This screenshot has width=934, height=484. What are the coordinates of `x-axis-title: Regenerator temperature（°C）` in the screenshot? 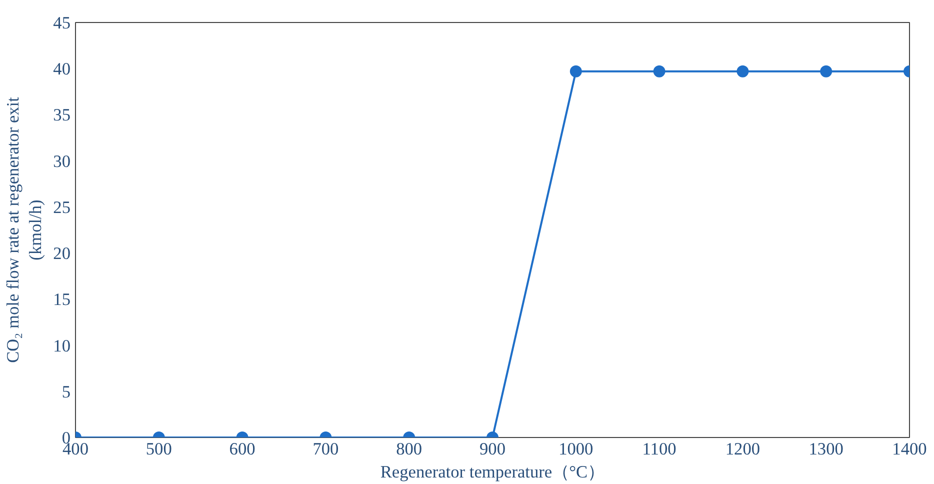 It's located at (492, 472).